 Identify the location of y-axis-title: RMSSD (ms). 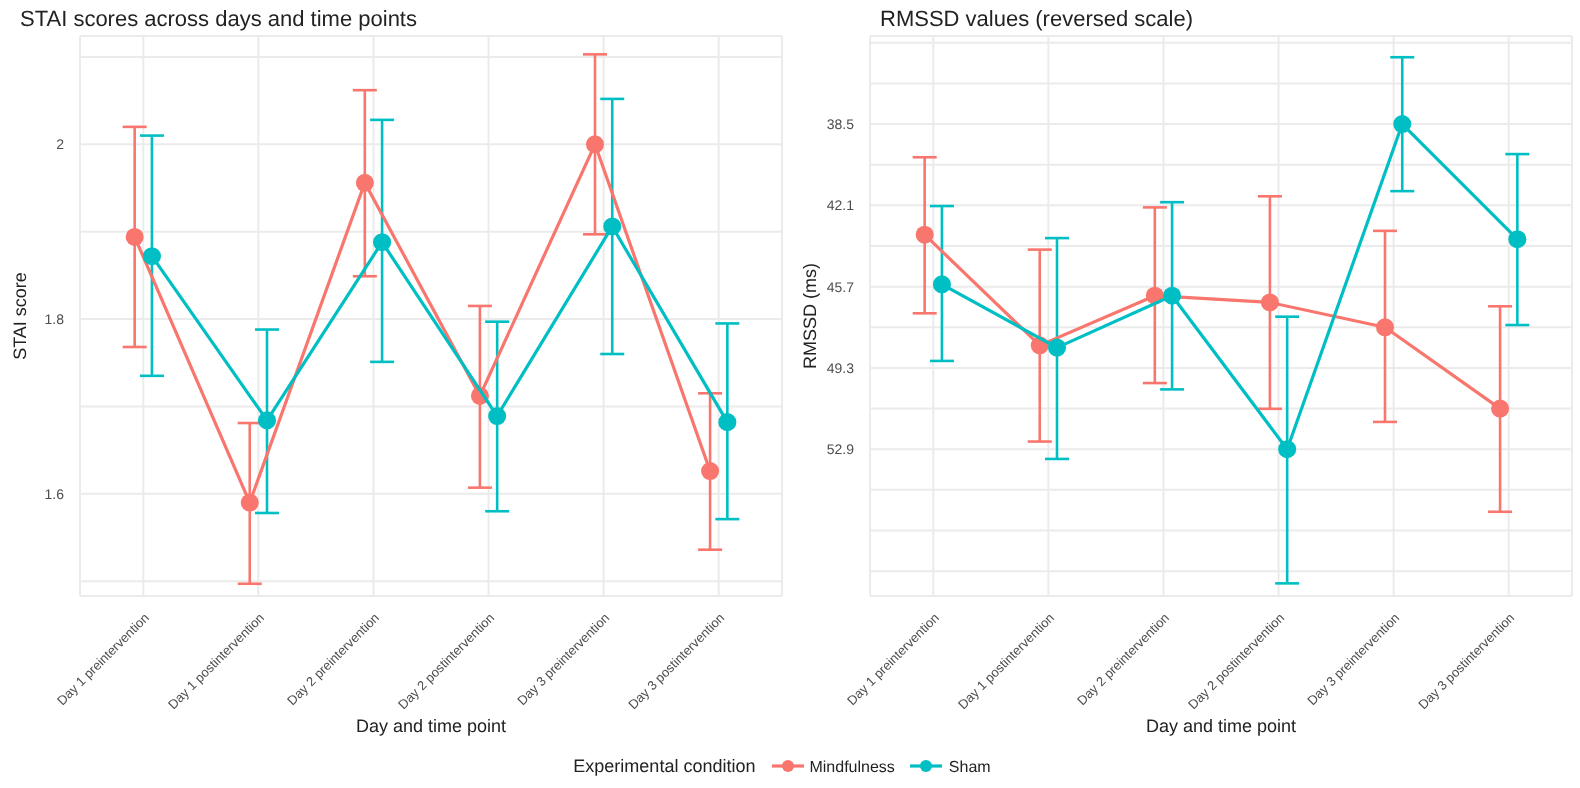
(810, 316).